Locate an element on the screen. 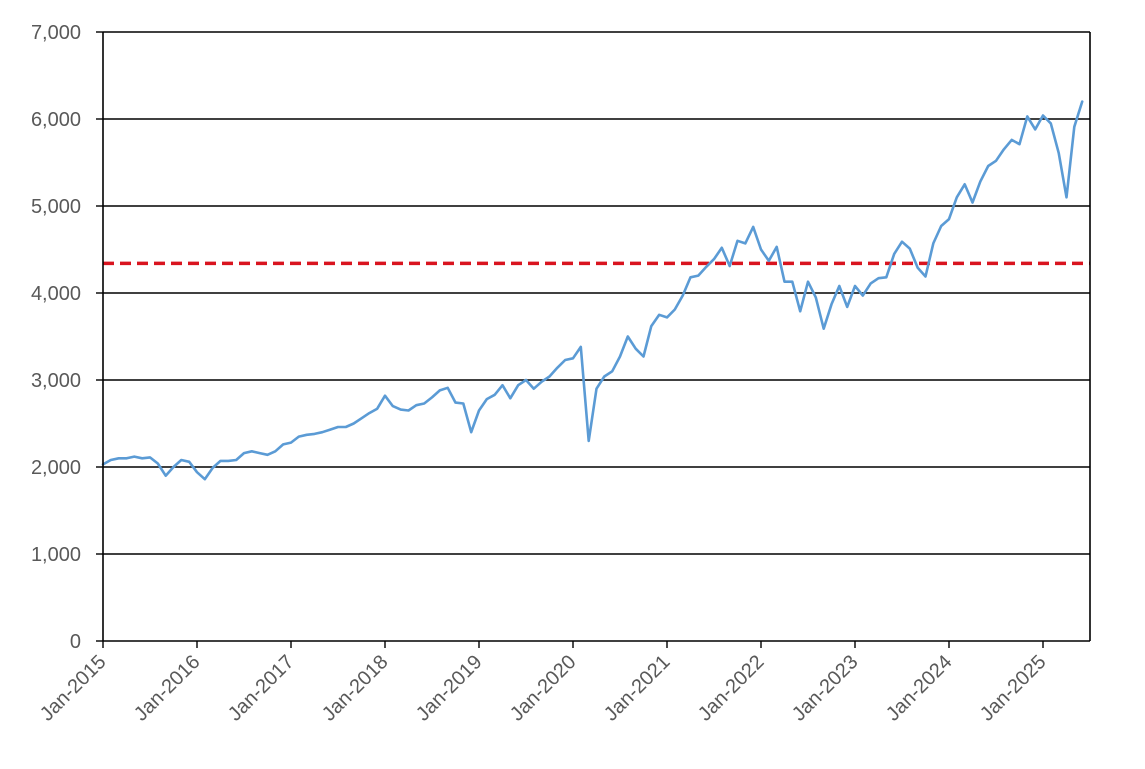 The height and width of the screenshot is (769, 1145). x-tick-label: Jan-2015 is located at coordinates (73, 688).